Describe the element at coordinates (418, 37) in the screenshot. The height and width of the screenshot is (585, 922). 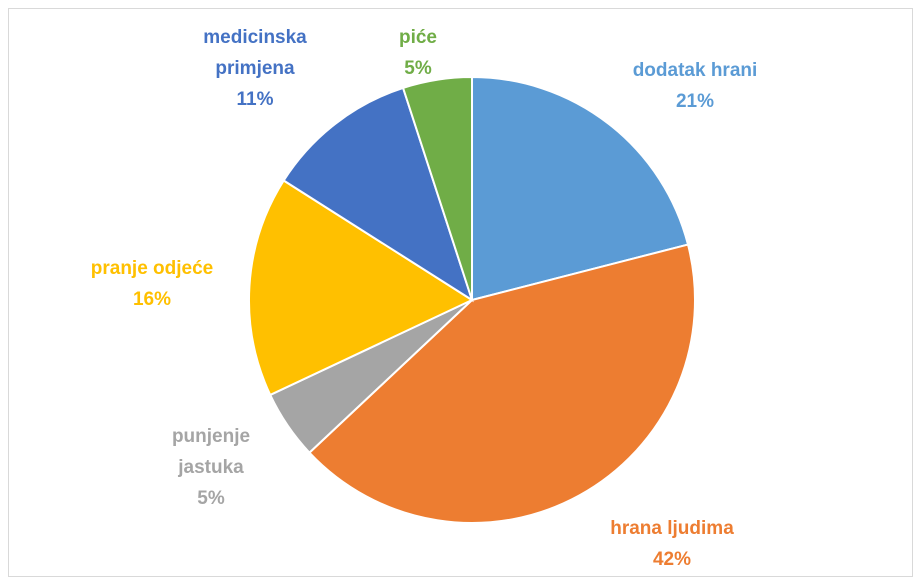
I see `category-label: piće` at that location.